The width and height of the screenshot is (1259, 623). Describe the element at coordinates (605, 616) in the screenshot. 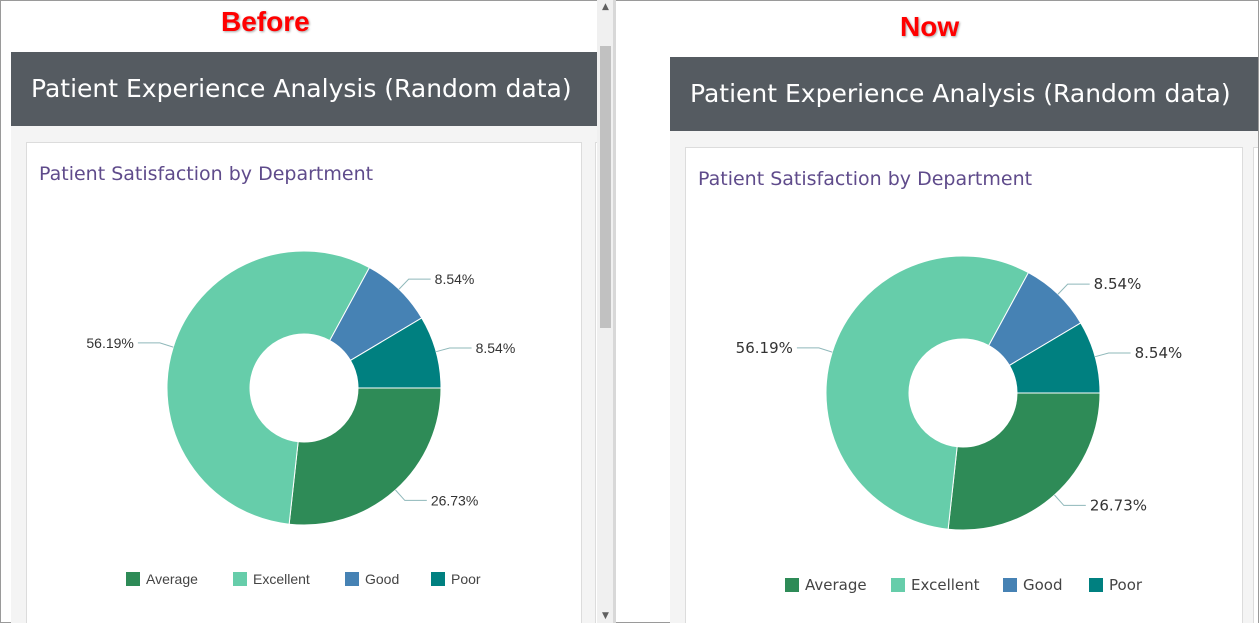

I see `scroll-down-arrow-icon: ▼` at that location.